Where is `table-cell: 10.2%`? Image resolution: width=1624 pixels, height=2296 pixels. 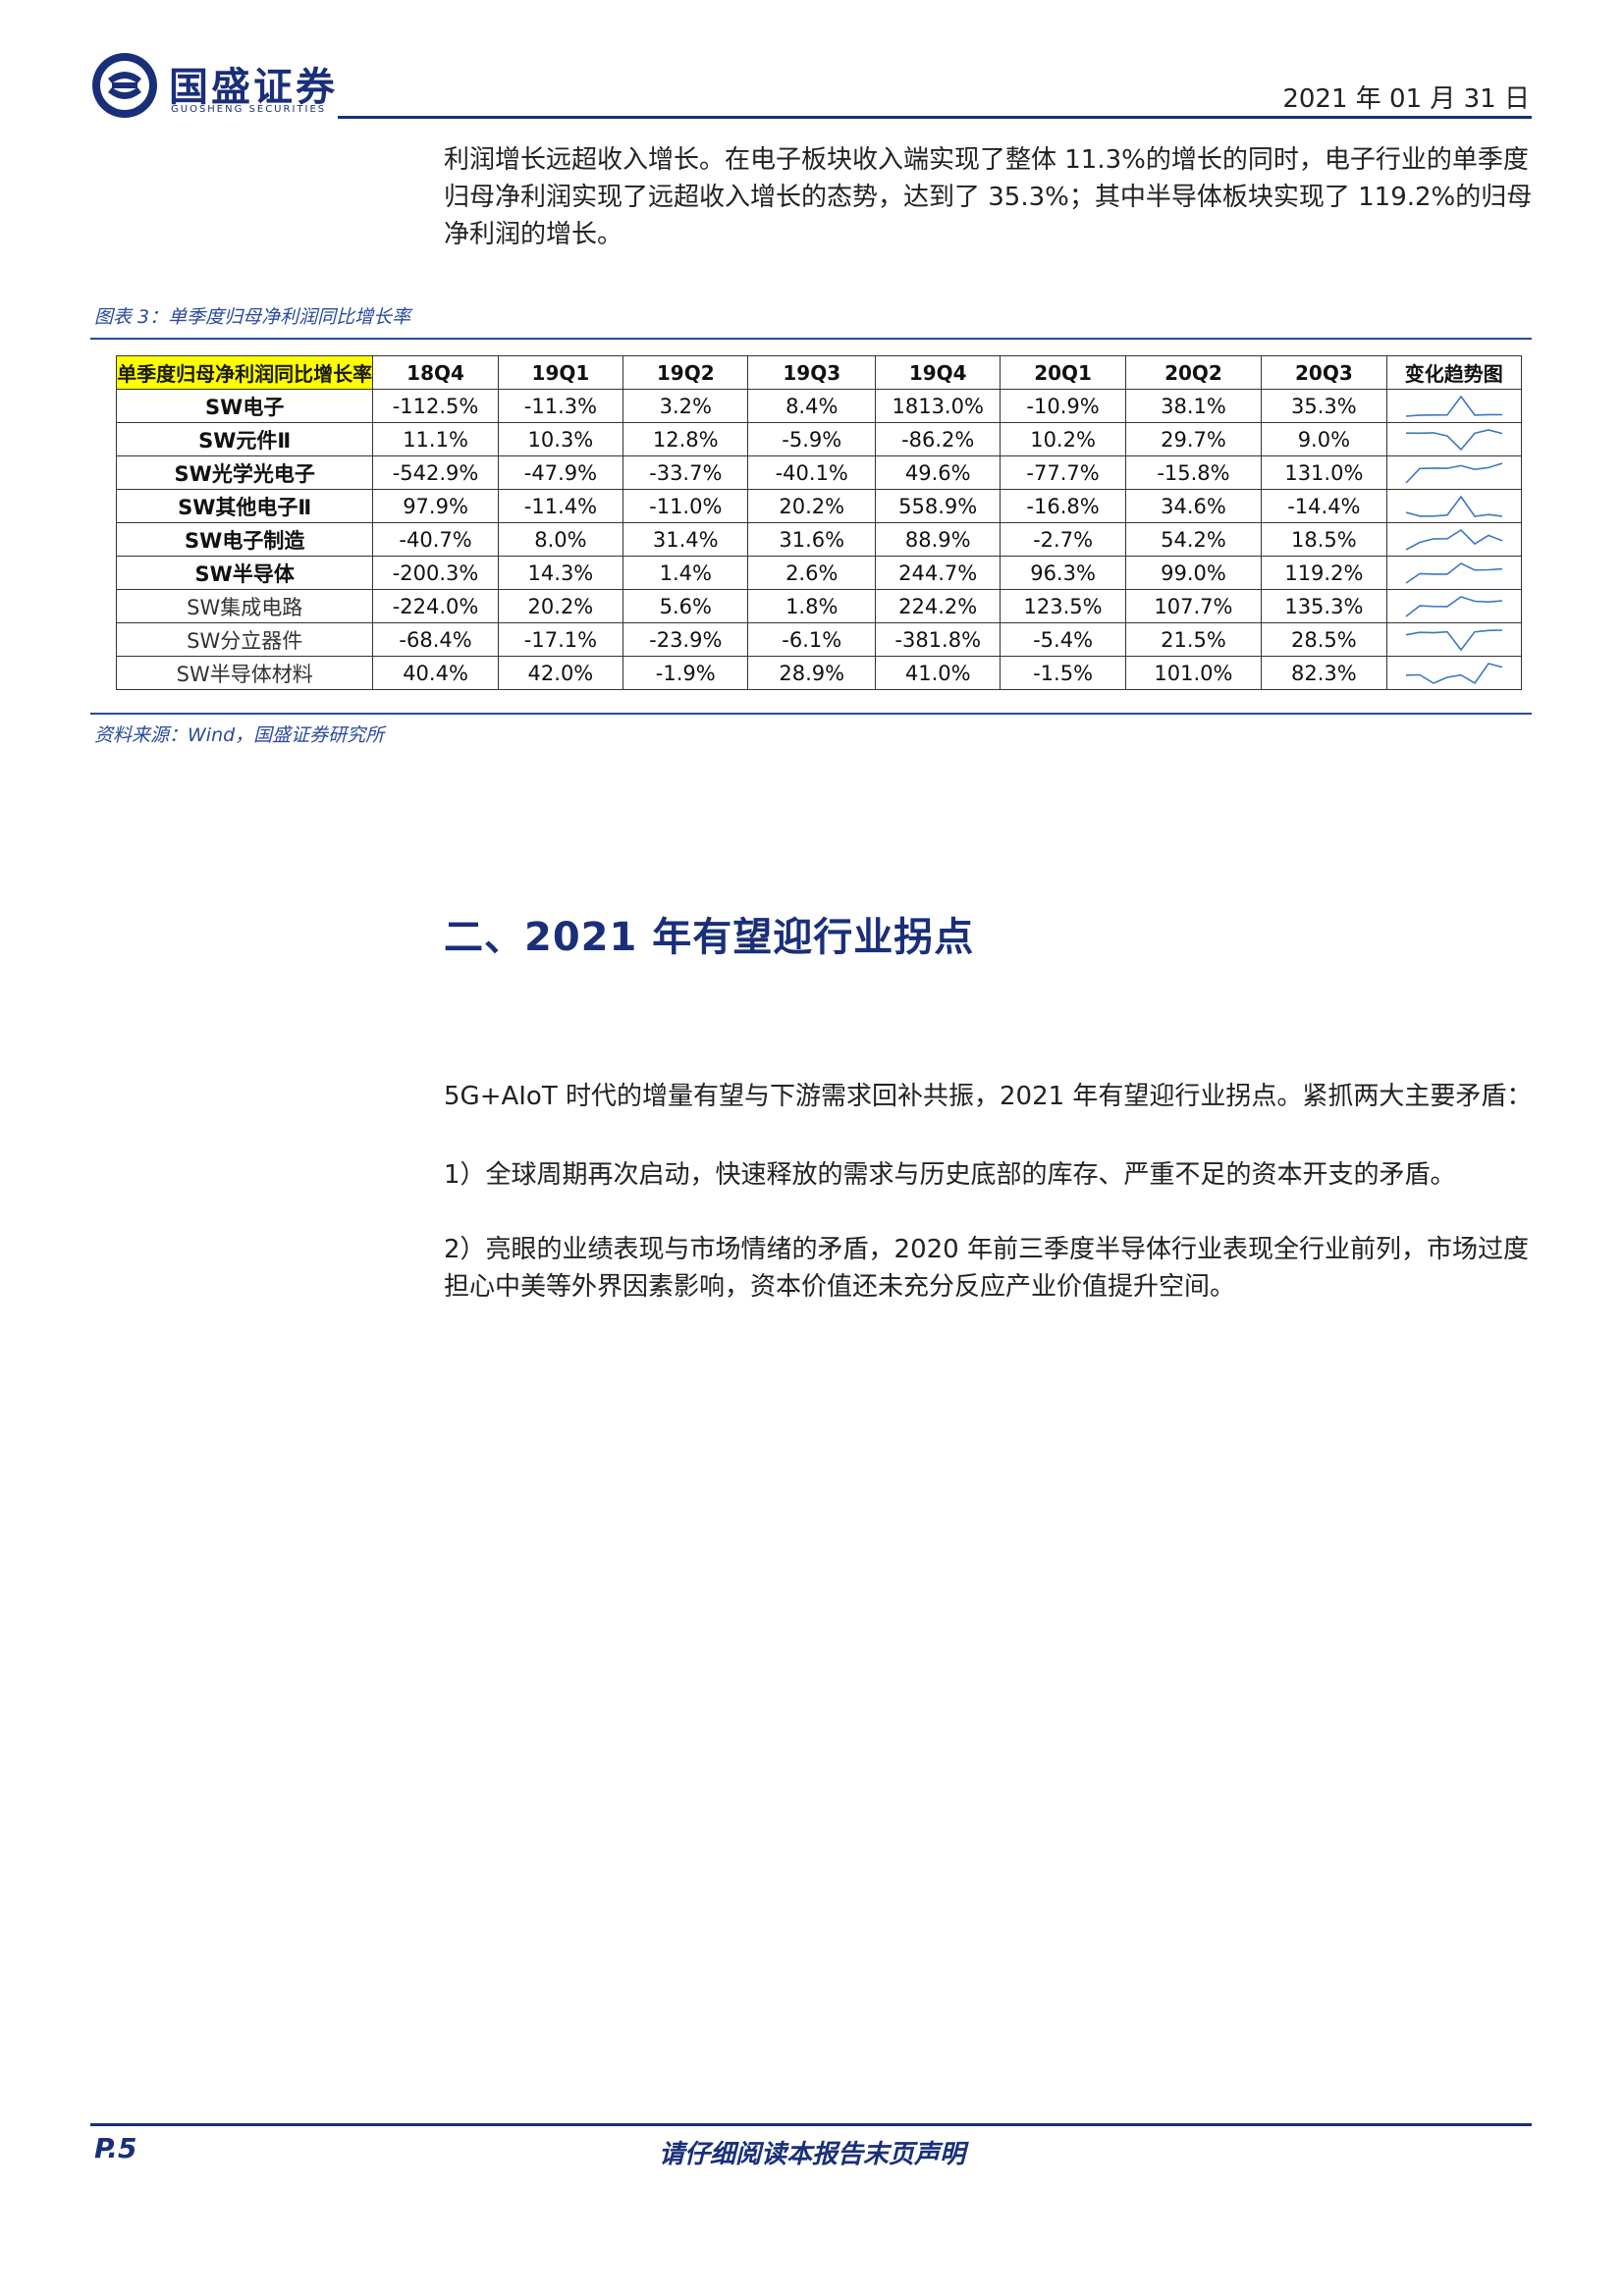 table-cell: 10.2% is located at coordinates (1063, 439).